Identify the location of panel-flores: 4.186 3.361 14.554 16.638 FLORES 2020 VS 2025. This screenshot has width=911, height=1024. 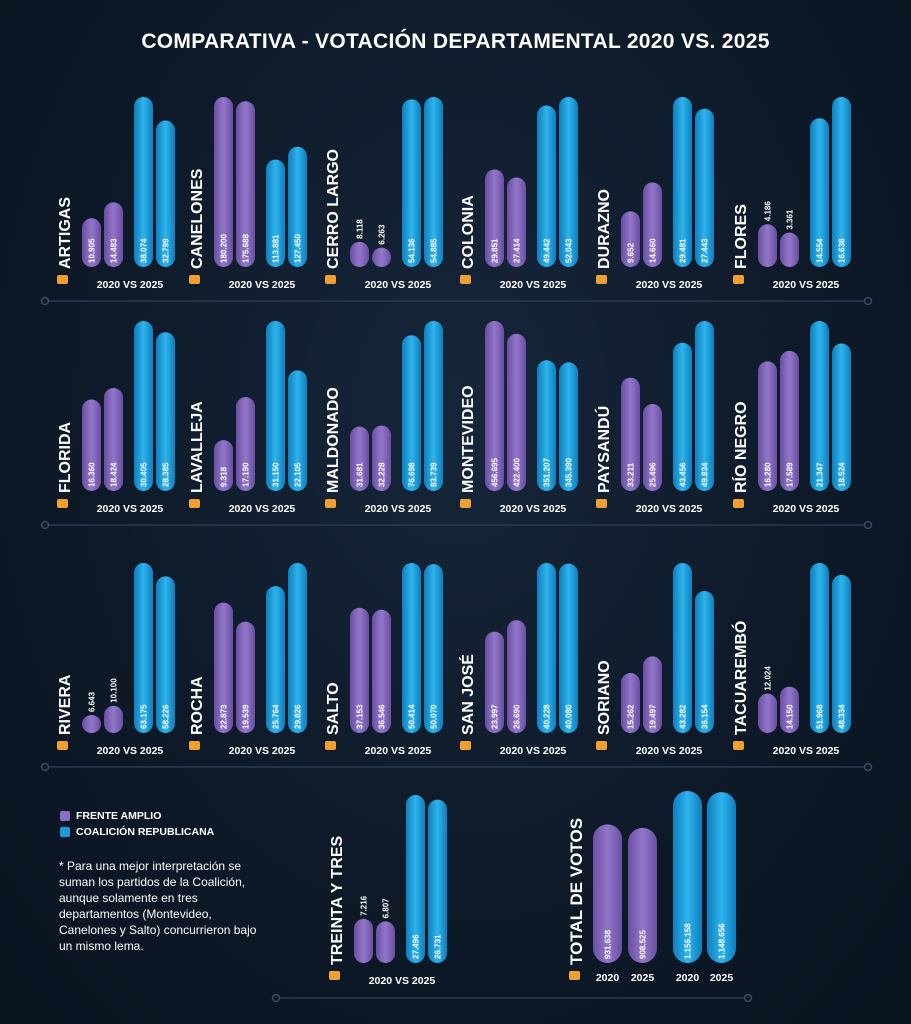
(792, 194).